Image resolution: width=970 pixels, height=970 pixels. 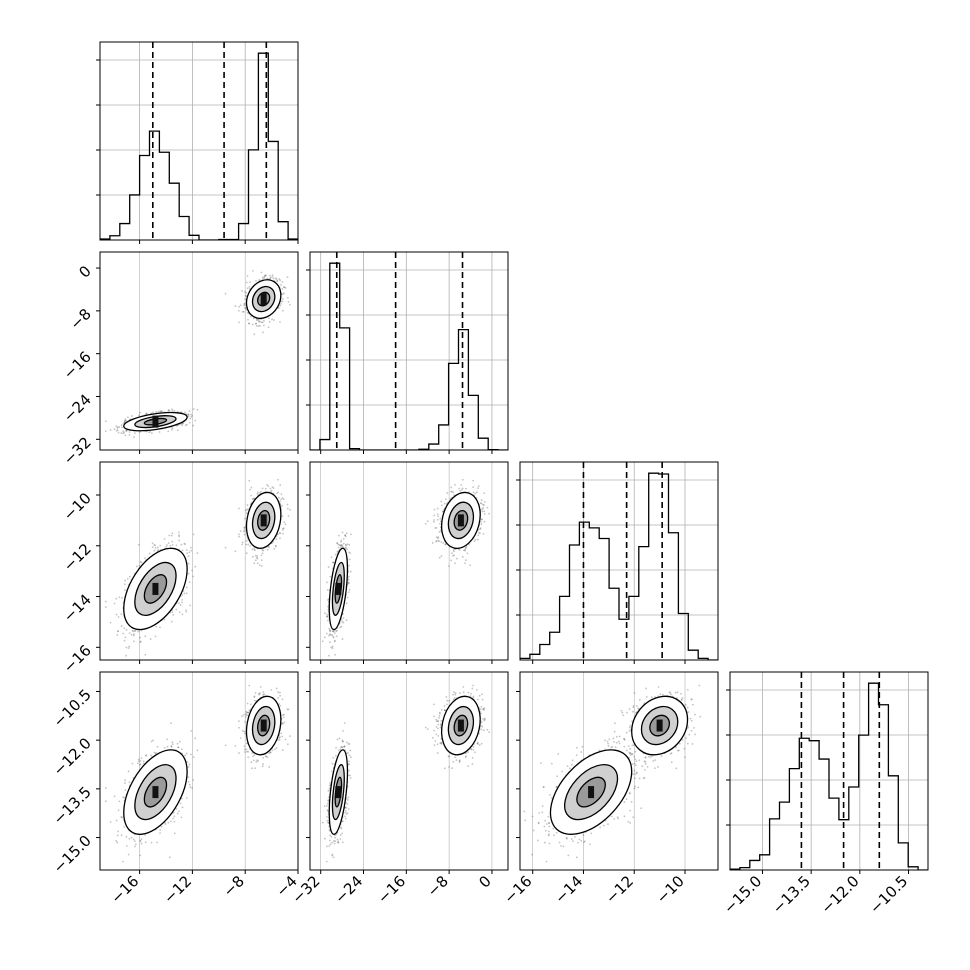 I want to click on panel-2-0: −10−12−14−16, so click(x=179, y=569).